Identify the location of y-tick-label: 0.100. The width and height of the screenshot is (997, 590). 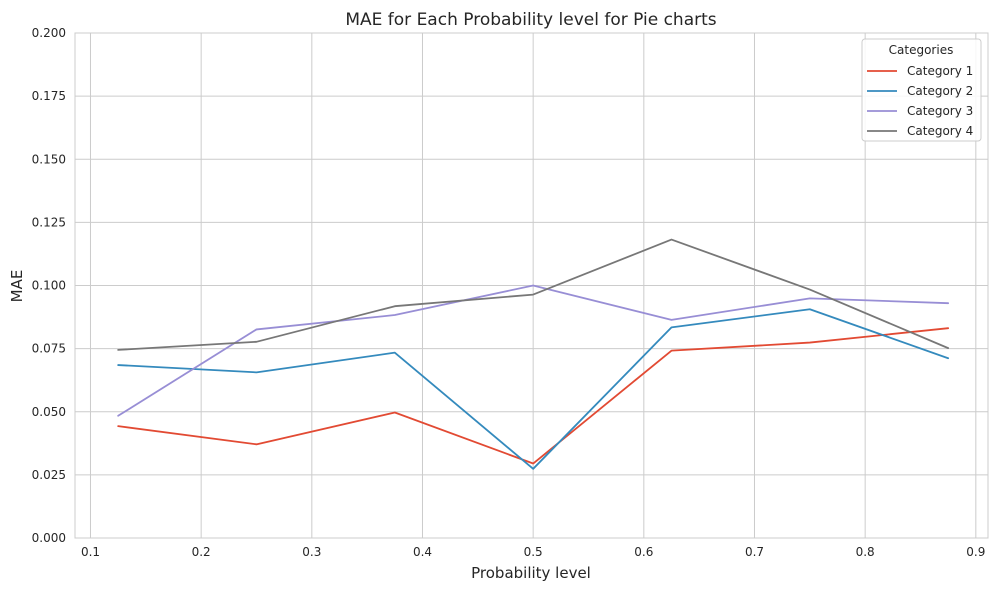
(49, 286).